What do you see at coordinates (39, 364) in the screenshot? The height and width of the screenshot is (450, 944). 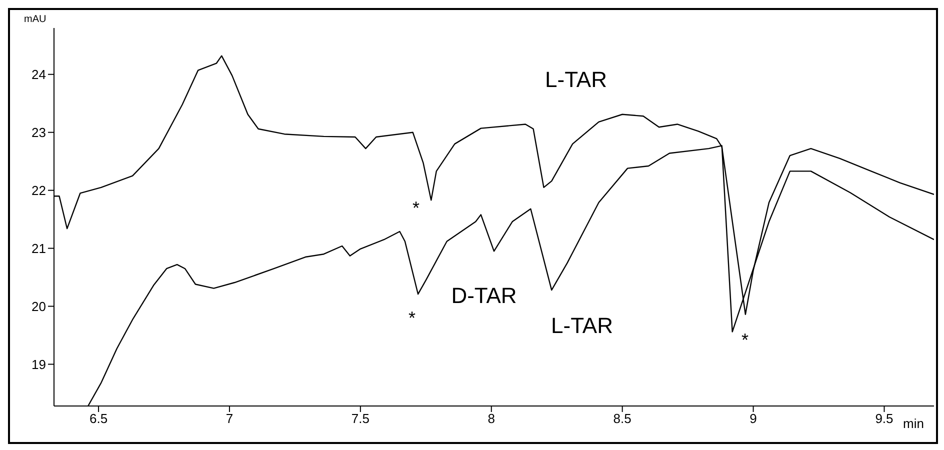 I see `y-tick-label: 19` at bounding box center [39, 364].